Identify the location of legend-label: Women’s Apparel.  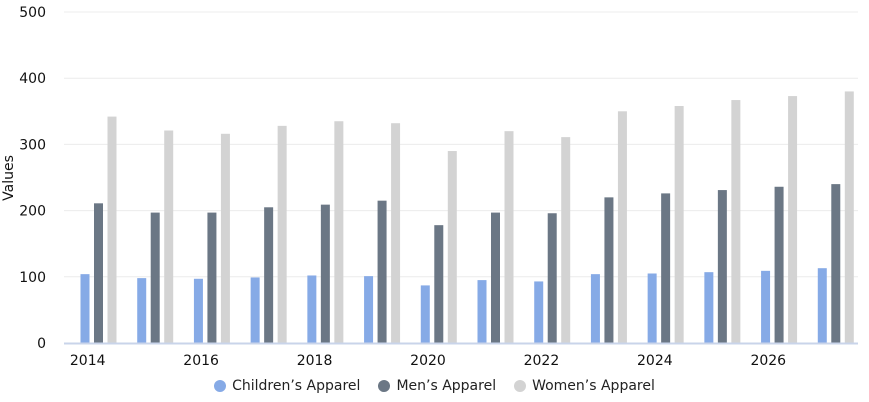
(593, 386).